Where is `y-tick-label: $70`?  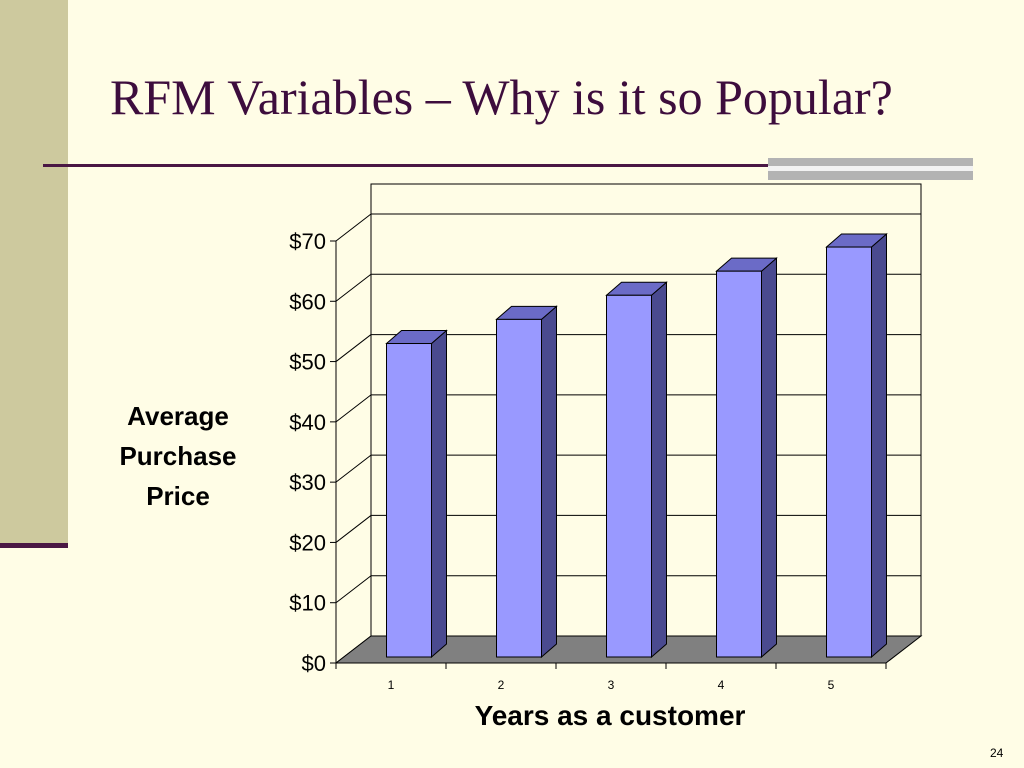 y-tick-label: $70 is located at coordinates (307, 241).